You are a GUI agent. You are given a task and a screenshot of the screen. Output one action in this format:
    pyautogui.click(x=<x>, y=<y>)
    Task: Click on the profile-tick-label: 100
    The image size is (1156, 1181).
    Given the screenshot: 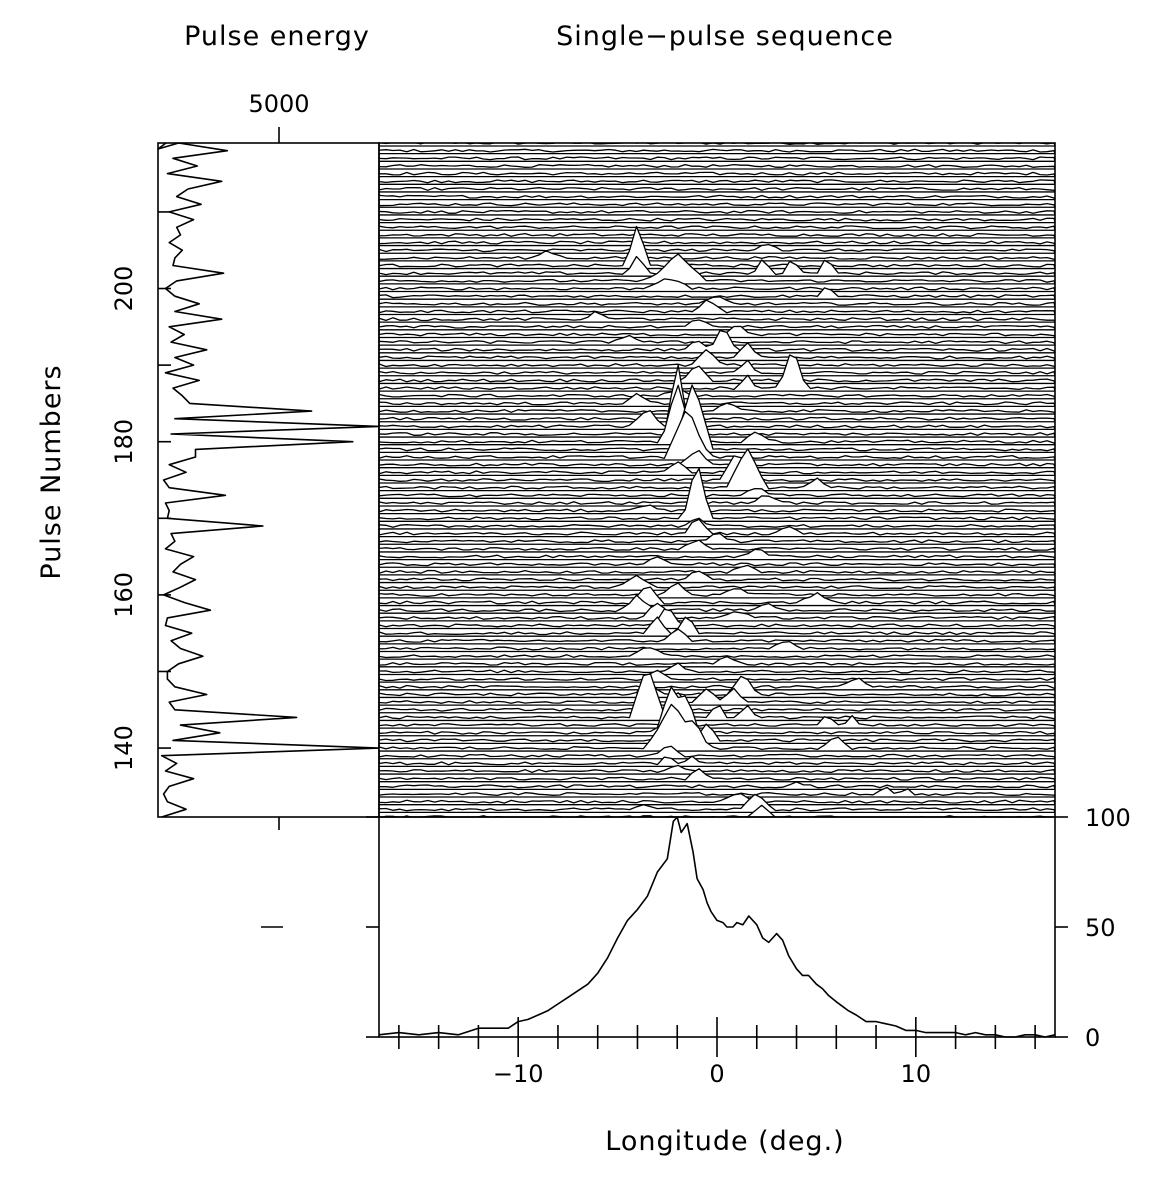 What is the action you would take?
    pyautogui.click(x=1108, y=818)
    